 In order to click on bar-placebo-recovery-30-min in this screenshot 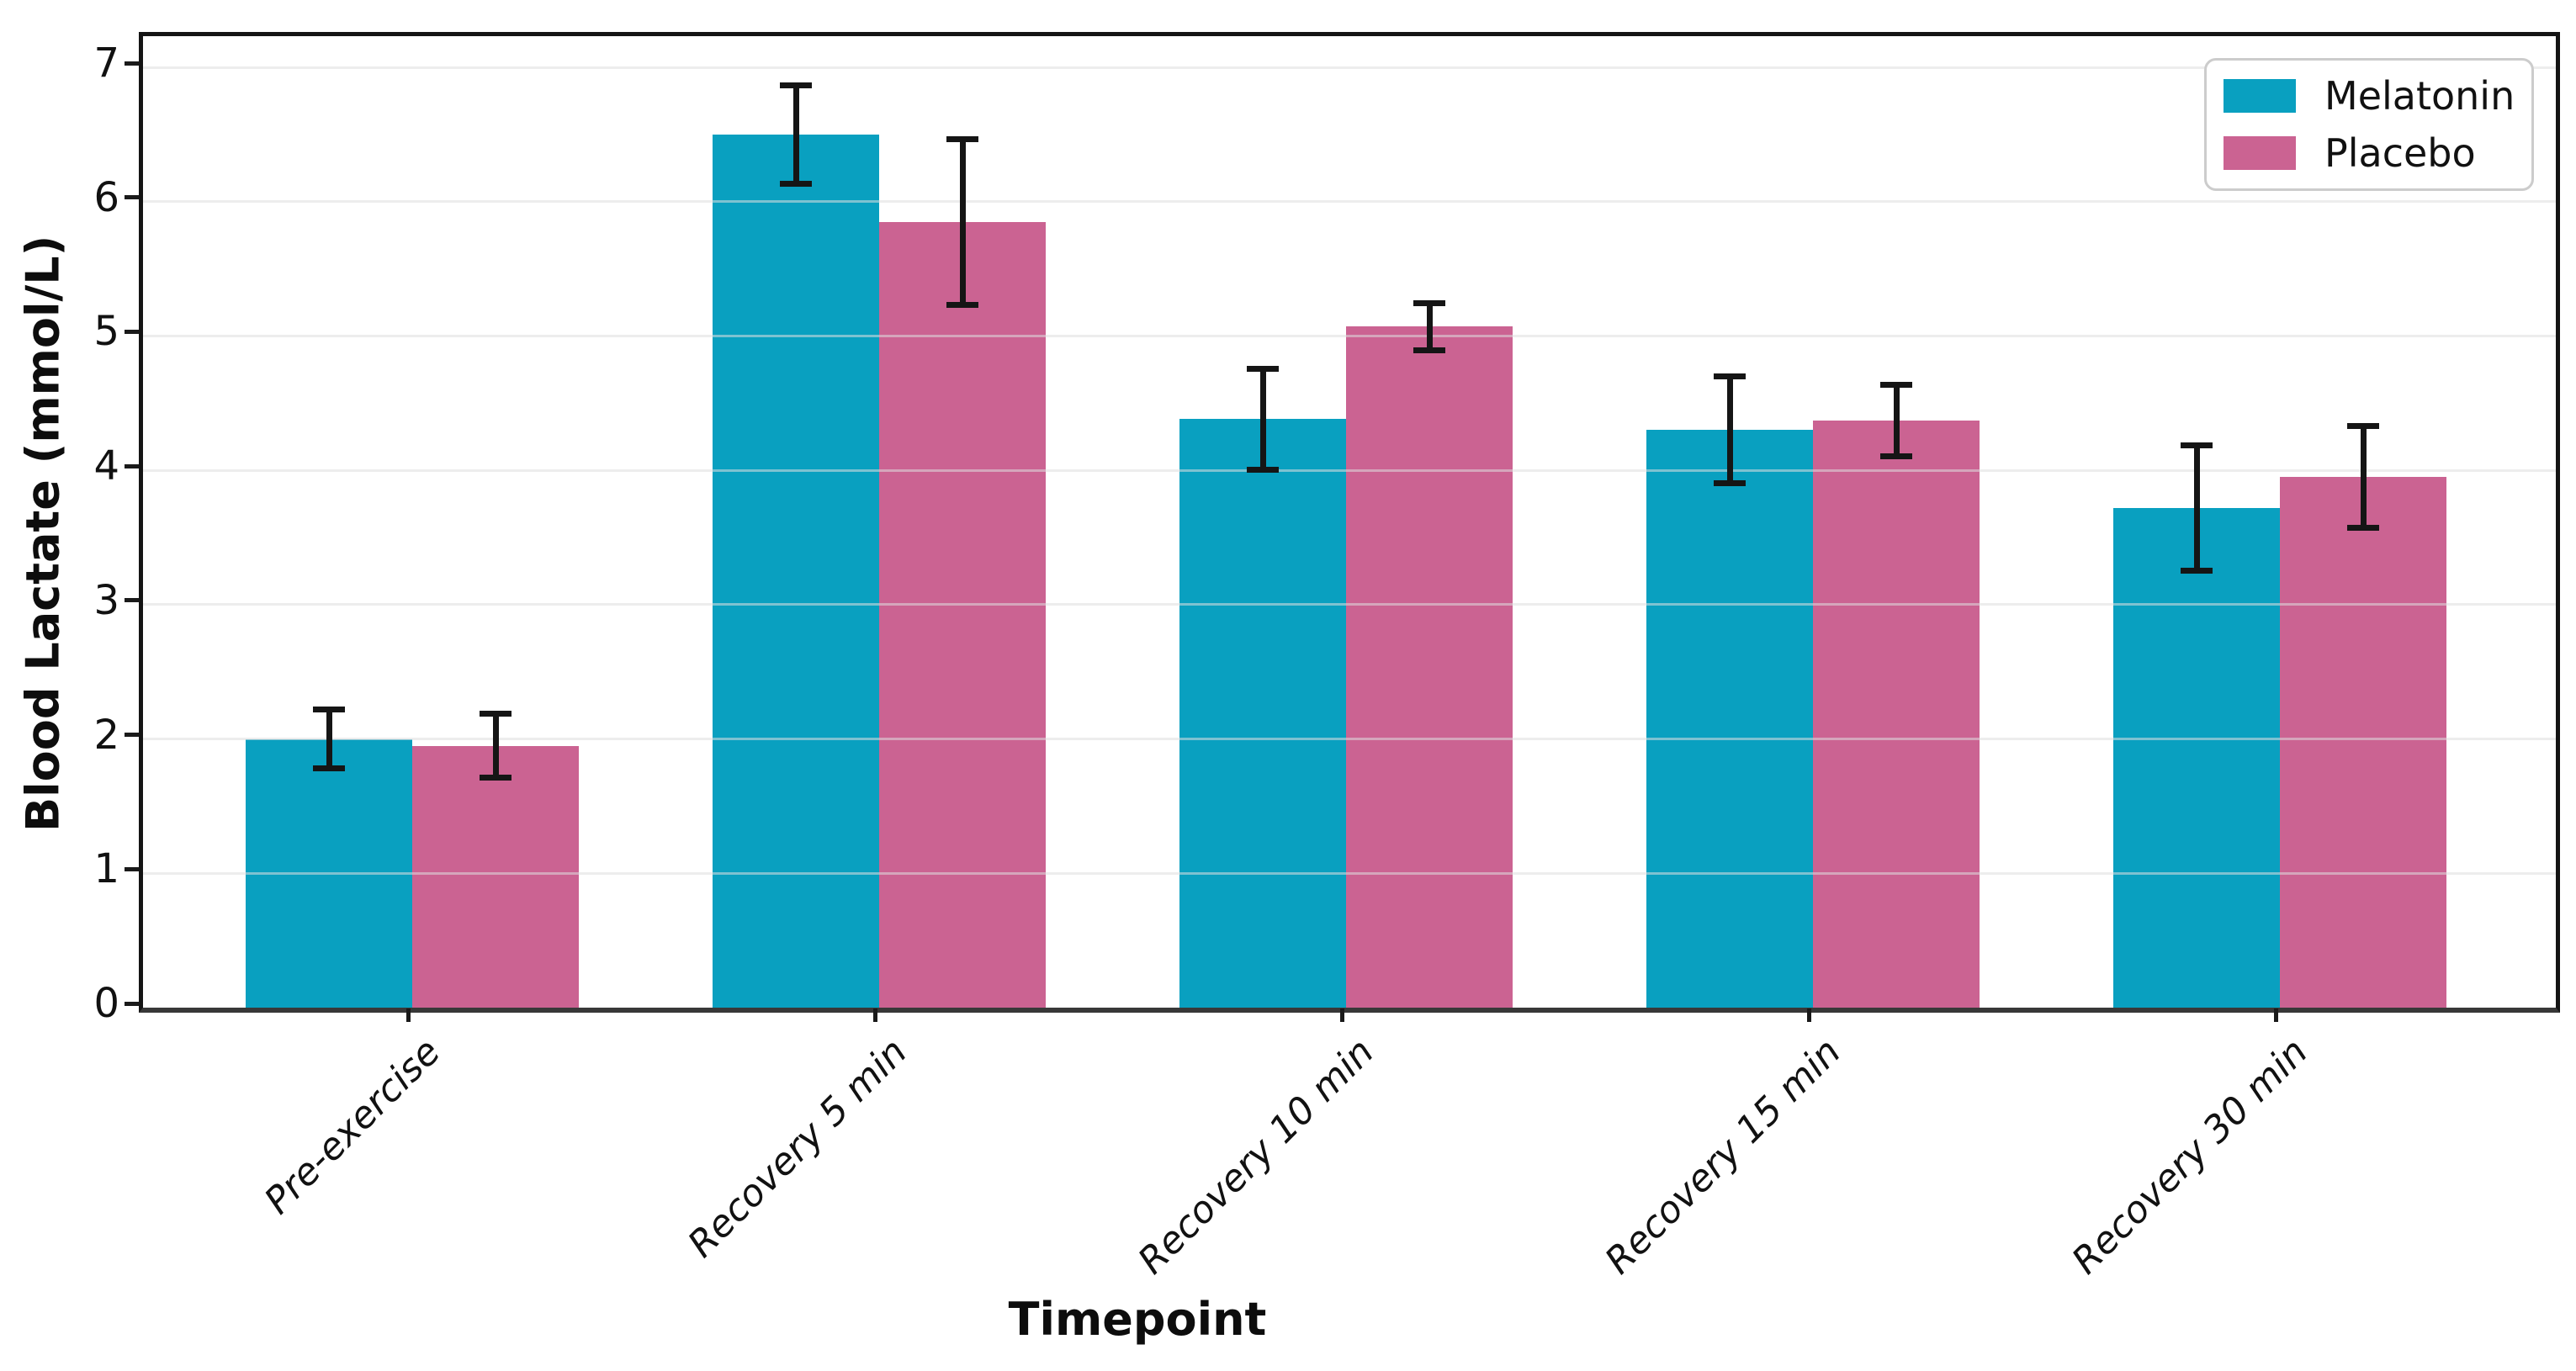, I will do `click(2363, 743)`.